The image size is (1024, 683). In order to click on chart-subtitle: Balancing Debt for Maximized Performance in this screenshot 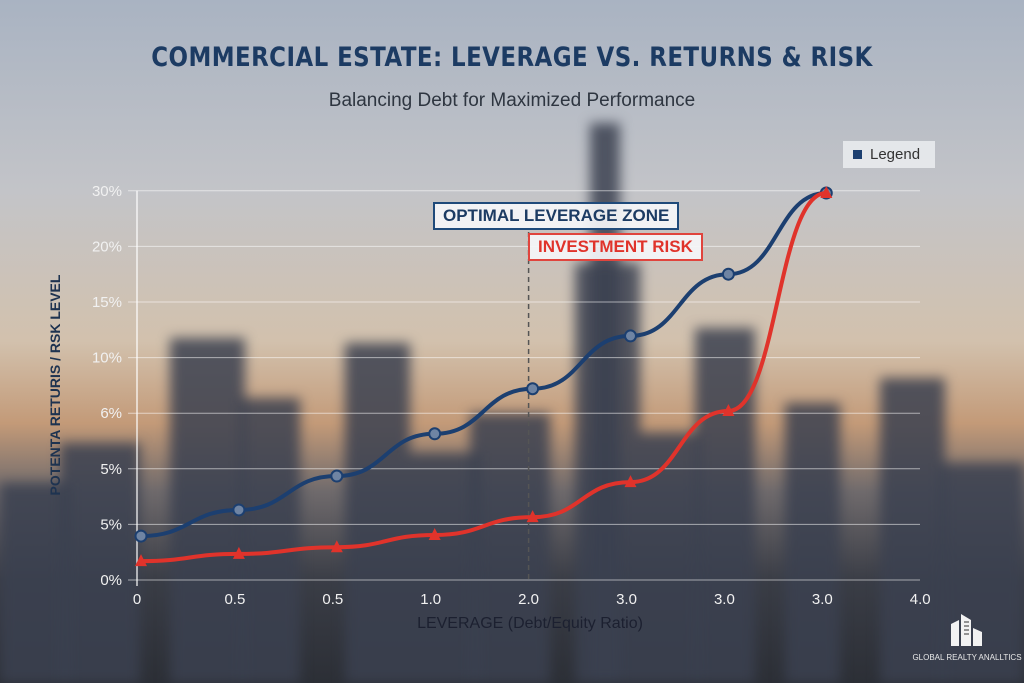, I will do `click(512, 100)`.